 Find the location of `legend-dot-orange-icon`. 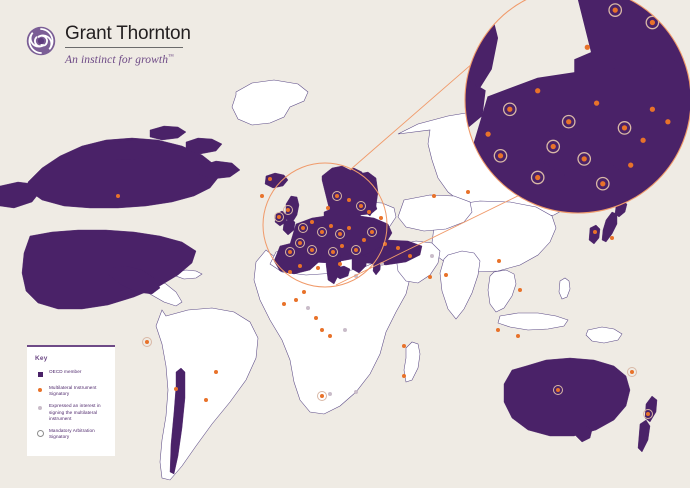

legend-dot-orange-icon is located at coordinates (40, 390).